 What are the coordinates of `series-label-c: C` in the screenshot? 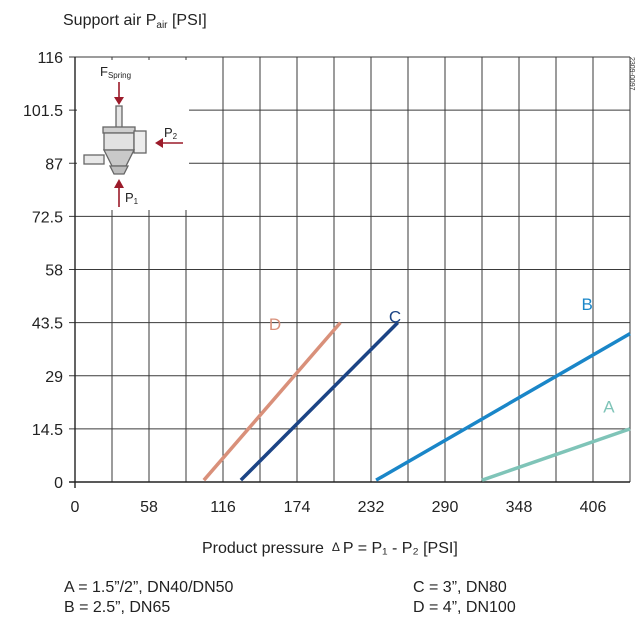 It's located at (395, 317).